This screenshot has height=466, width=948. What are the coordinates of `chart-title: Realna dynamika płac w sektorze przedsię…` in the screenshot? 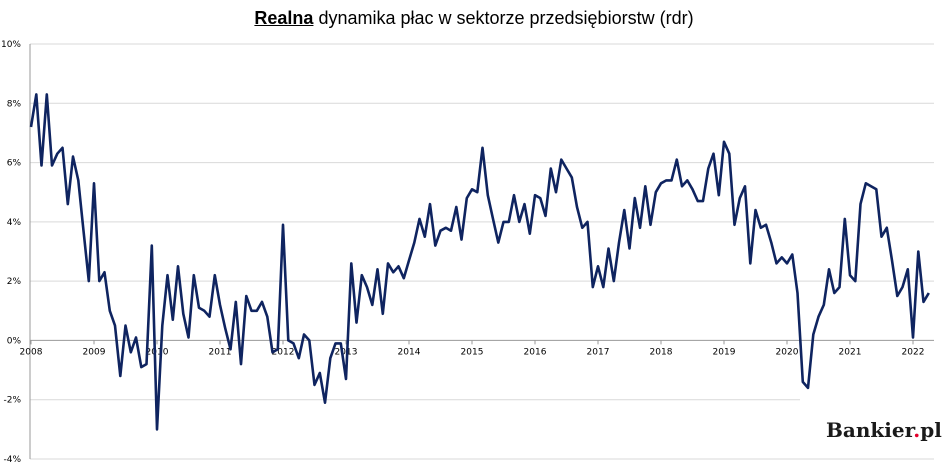 It's located at (474, 18).